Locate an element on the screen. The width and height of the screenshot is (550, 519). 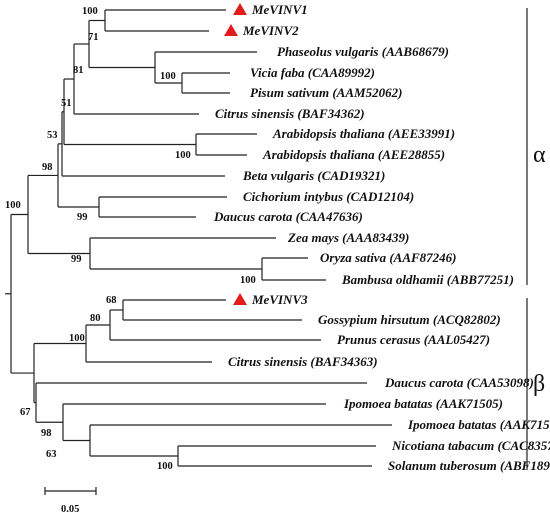
bootstrap-value: 63 is located at coordinates (51, 454).